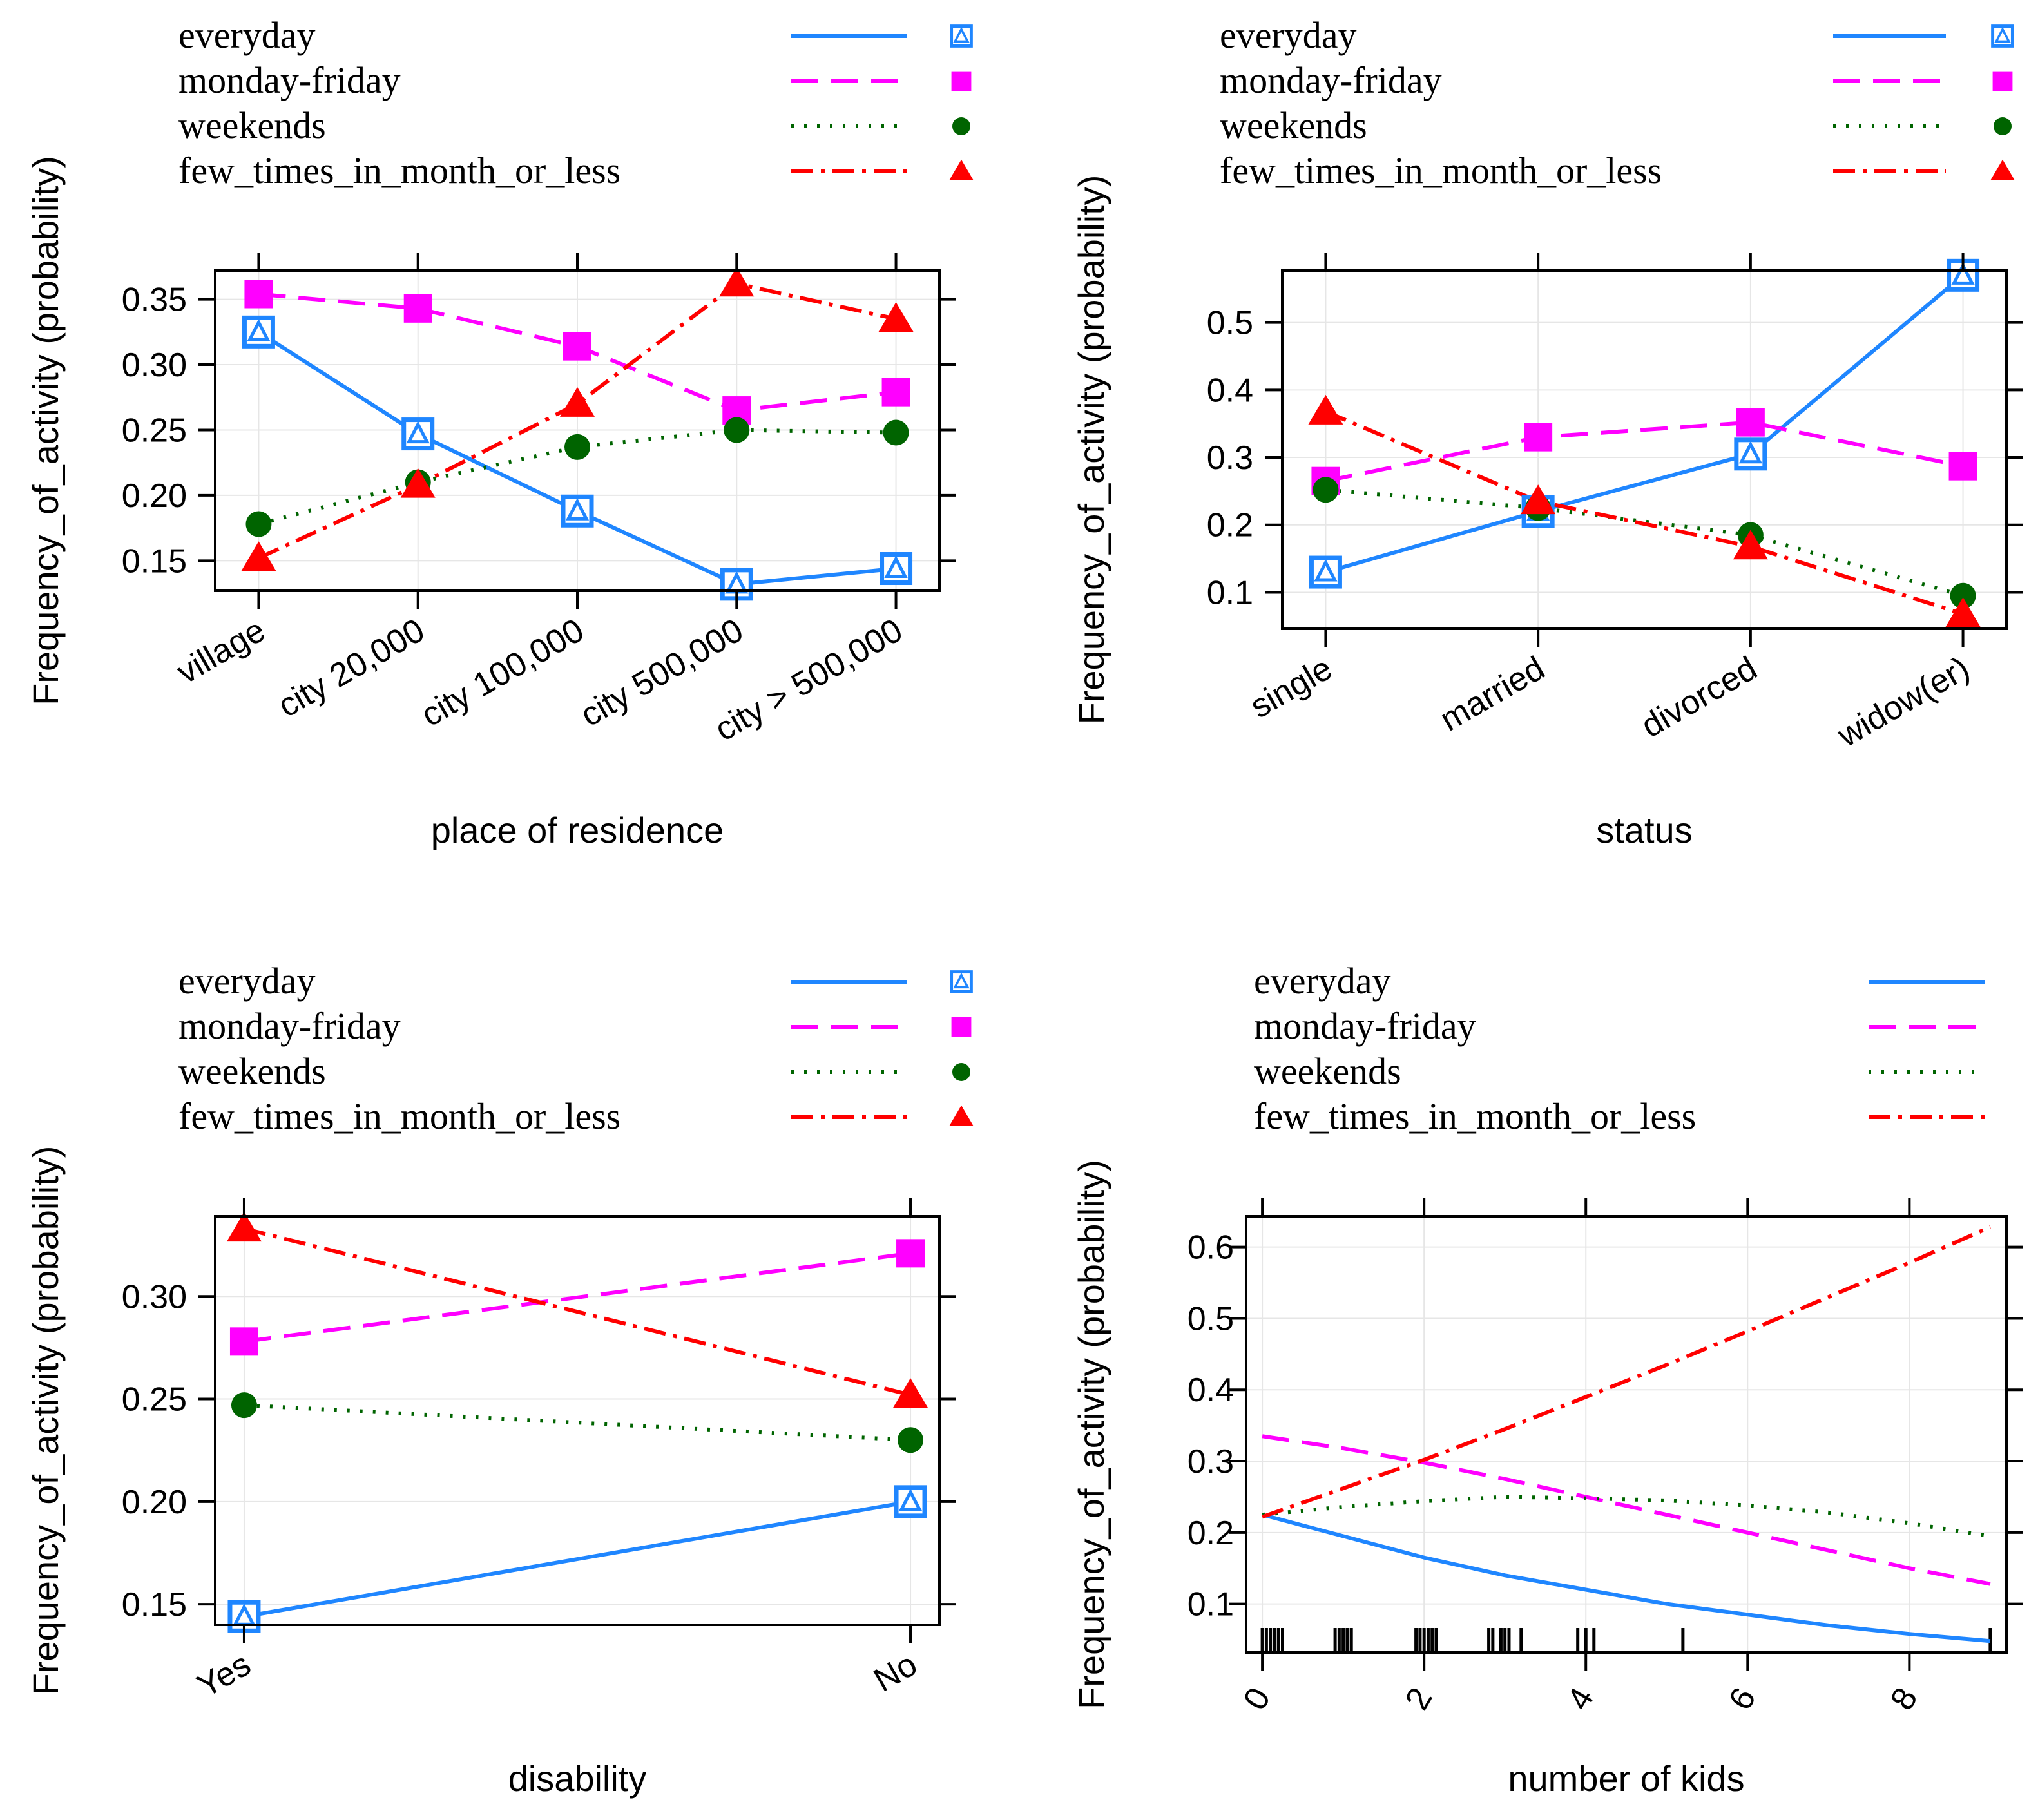 The height and width of the screenshot is (1820, 2029). What do you see at coordinates (1230, 390) in the screenshot?
I see `y-tick-label: 0.4` at bounding box center [1230, 390].